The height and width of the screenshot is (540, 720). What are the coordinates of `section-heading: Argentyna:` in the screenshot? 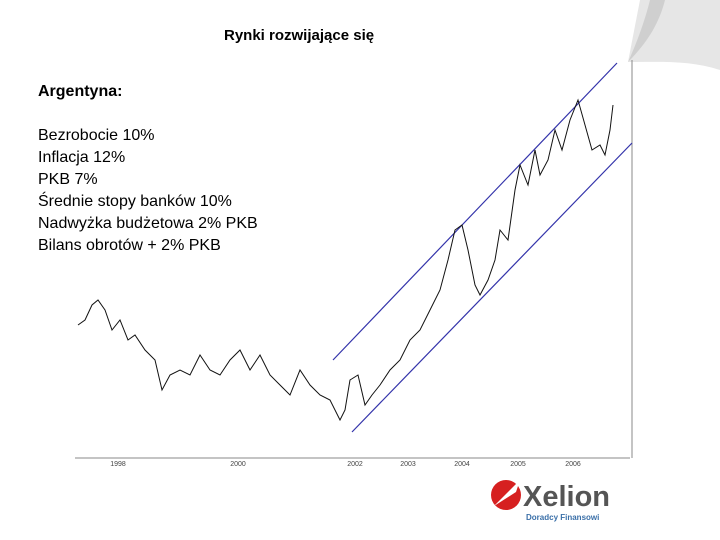 It's located at (80, 91).